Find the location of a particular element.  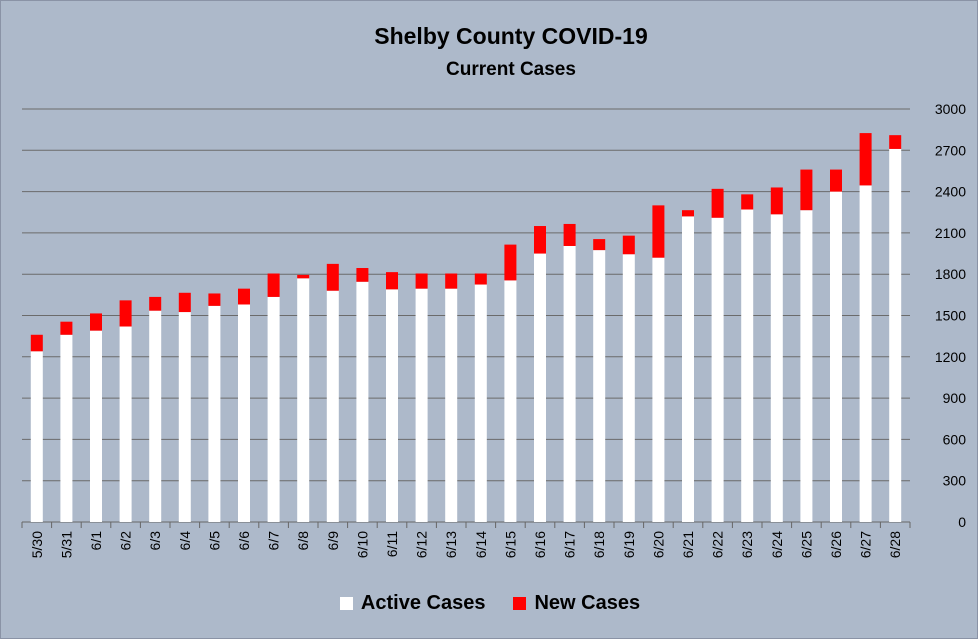

legend-item-new: New Cases is located at coordinates (576, 603).